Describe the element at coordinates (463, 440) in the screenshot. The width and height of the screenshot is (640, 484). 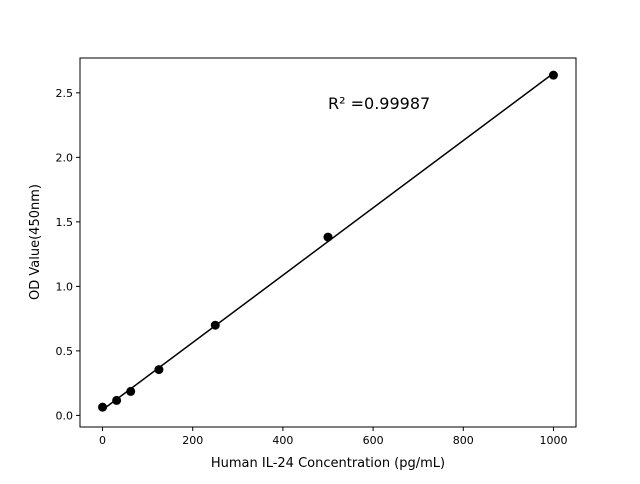
I see `x-tick-label: 800` at that location.